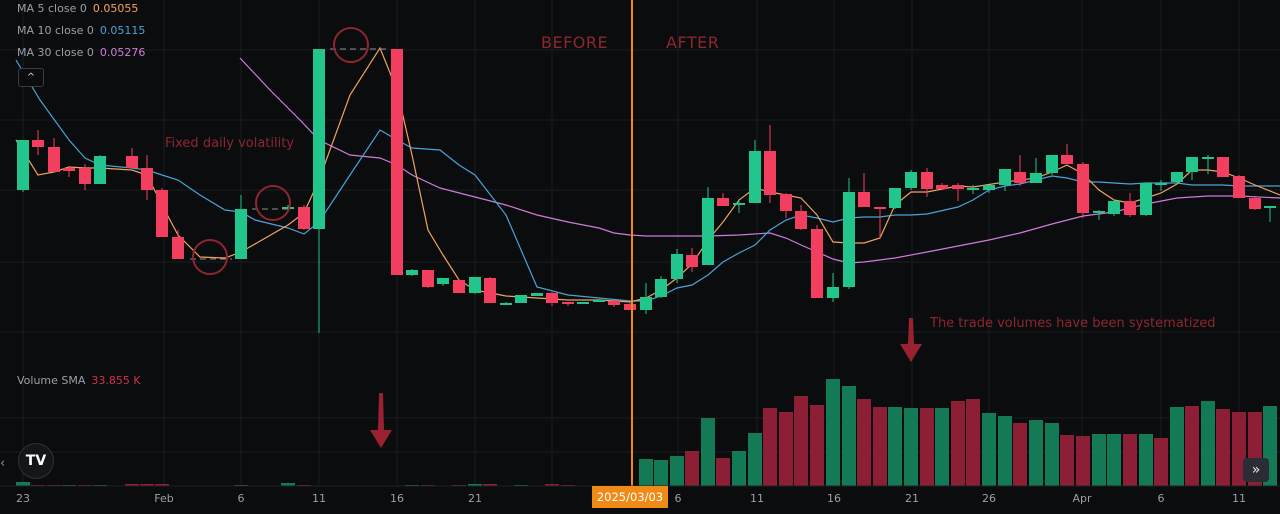 This screenshot has width=1280, height=514. What do you see at coordinates (1256, 470) in the screenshot?
I see `scroll-to-realtime-button: »` at bounding box center [1256, 470].